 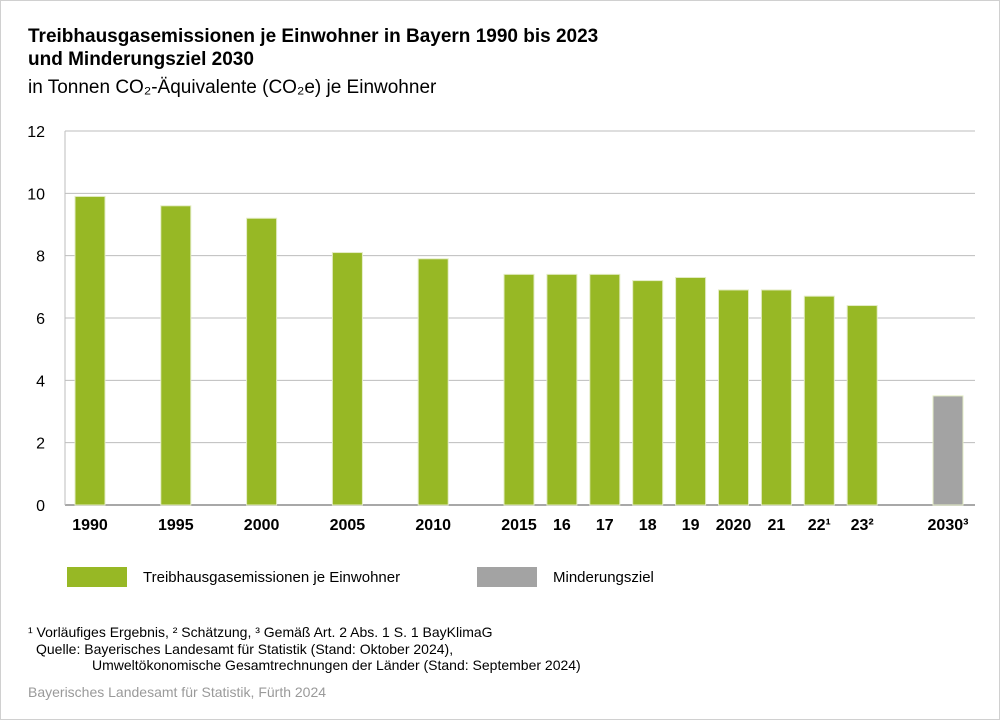 What do you see at coordinates (433, 525) in the screenshot?
I see `x-tick-label: 2010` at bounding box center [433, 525].